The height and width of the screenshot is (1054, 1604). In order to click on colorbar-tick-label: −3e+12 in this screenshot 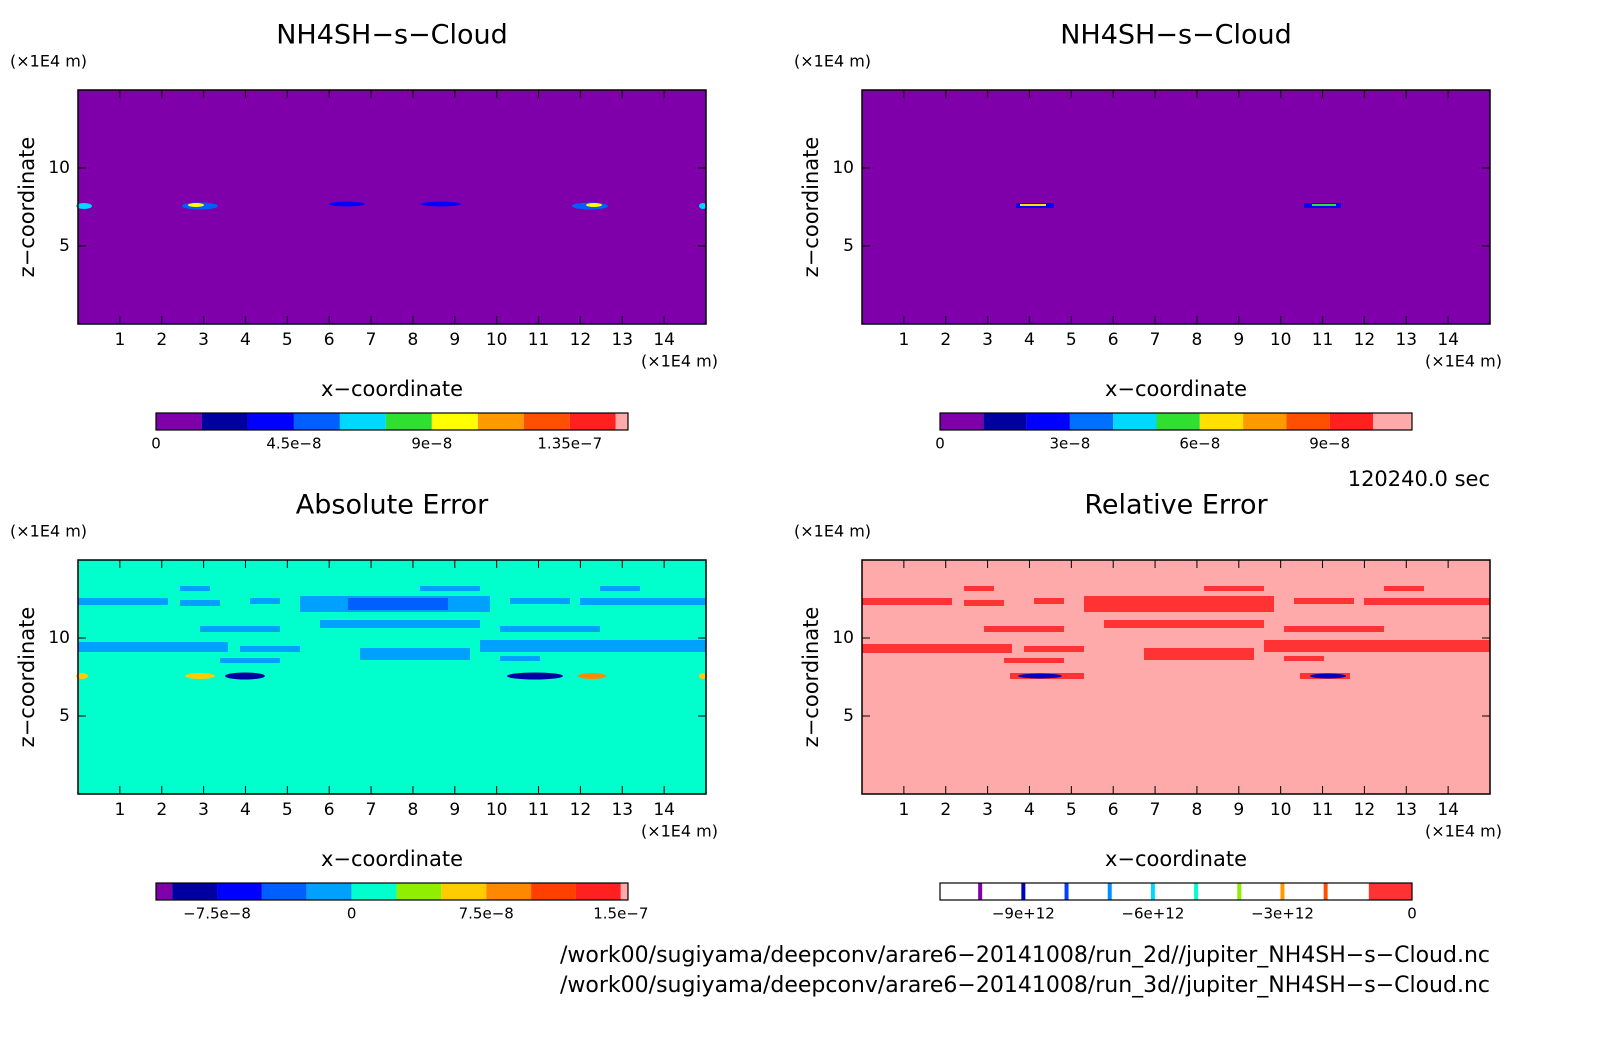, I will do `click(1282, 914)`.